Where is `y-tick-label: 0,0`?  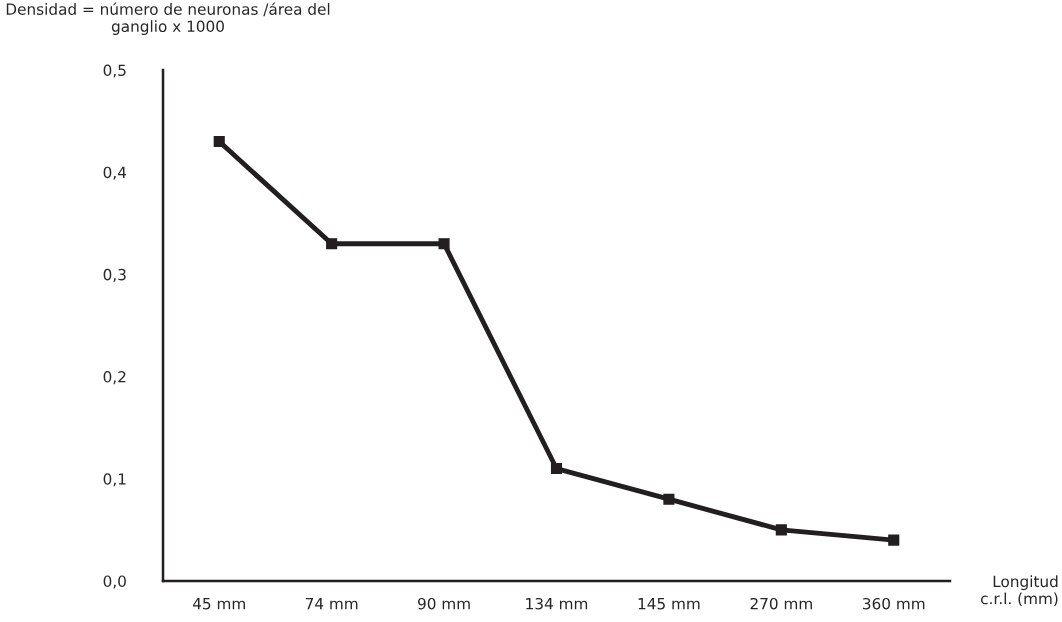
y-tick-label: 0,0 is located at coordinates (114, 582).